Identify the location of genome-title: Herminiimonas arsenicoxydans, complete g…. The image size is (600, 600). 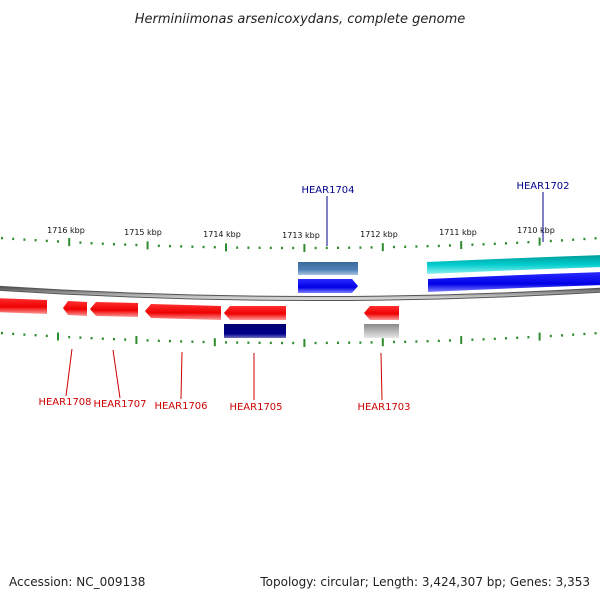
(300, 19).